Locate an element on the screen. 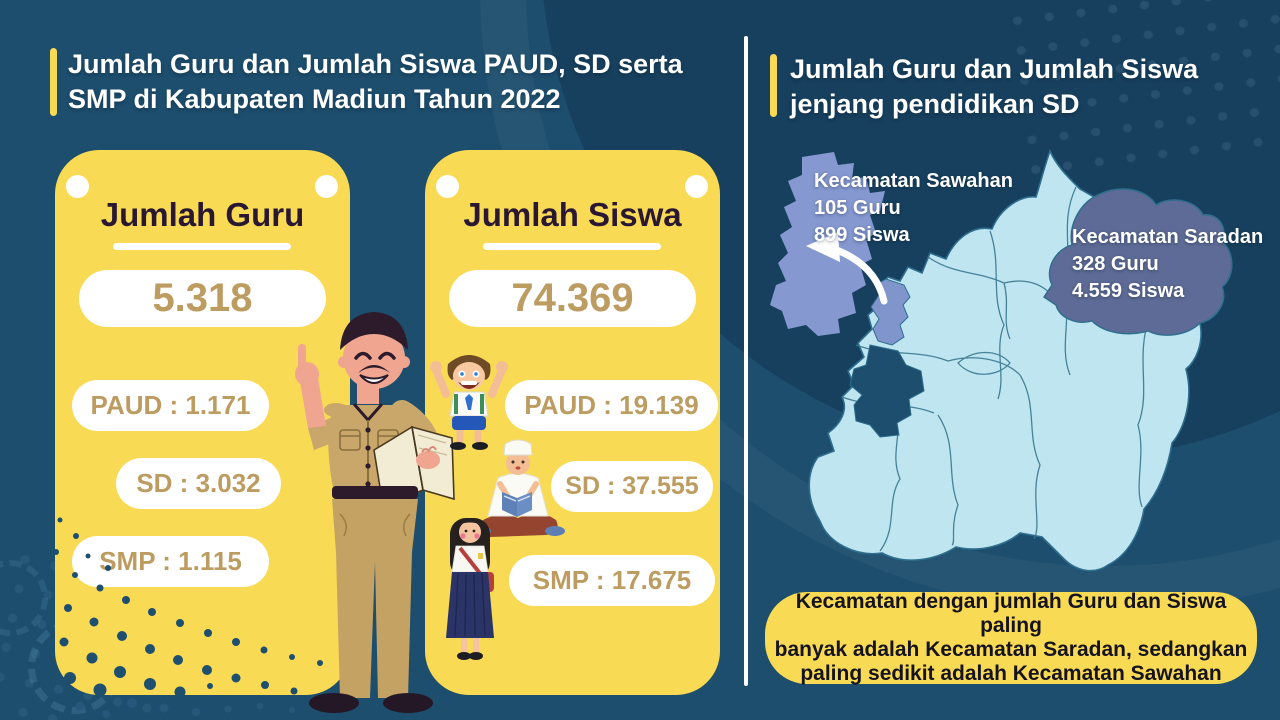 The image size is (1280, 720). right-title-accent-bar is located at coordinates (773, 85).